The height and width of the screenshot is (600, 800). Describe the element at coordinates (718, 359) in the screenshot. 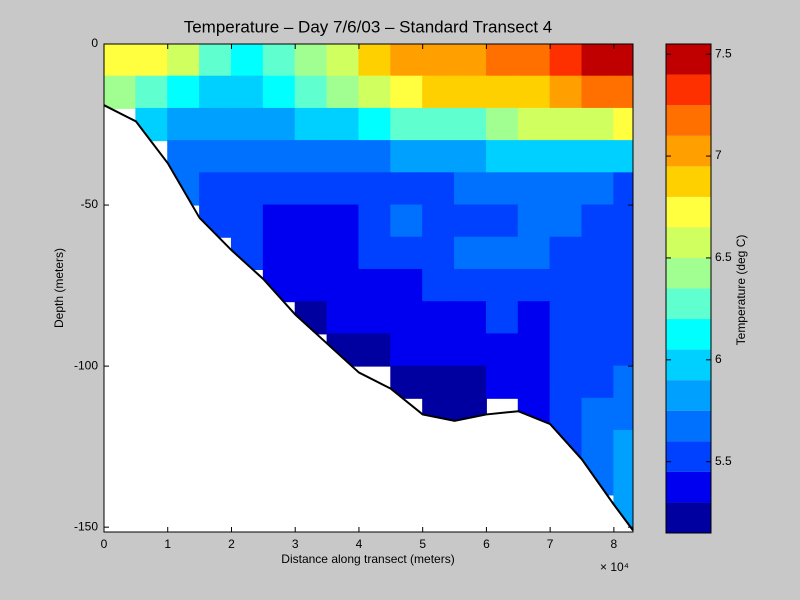

I see `colorbar-tick-label: 6` at that location.